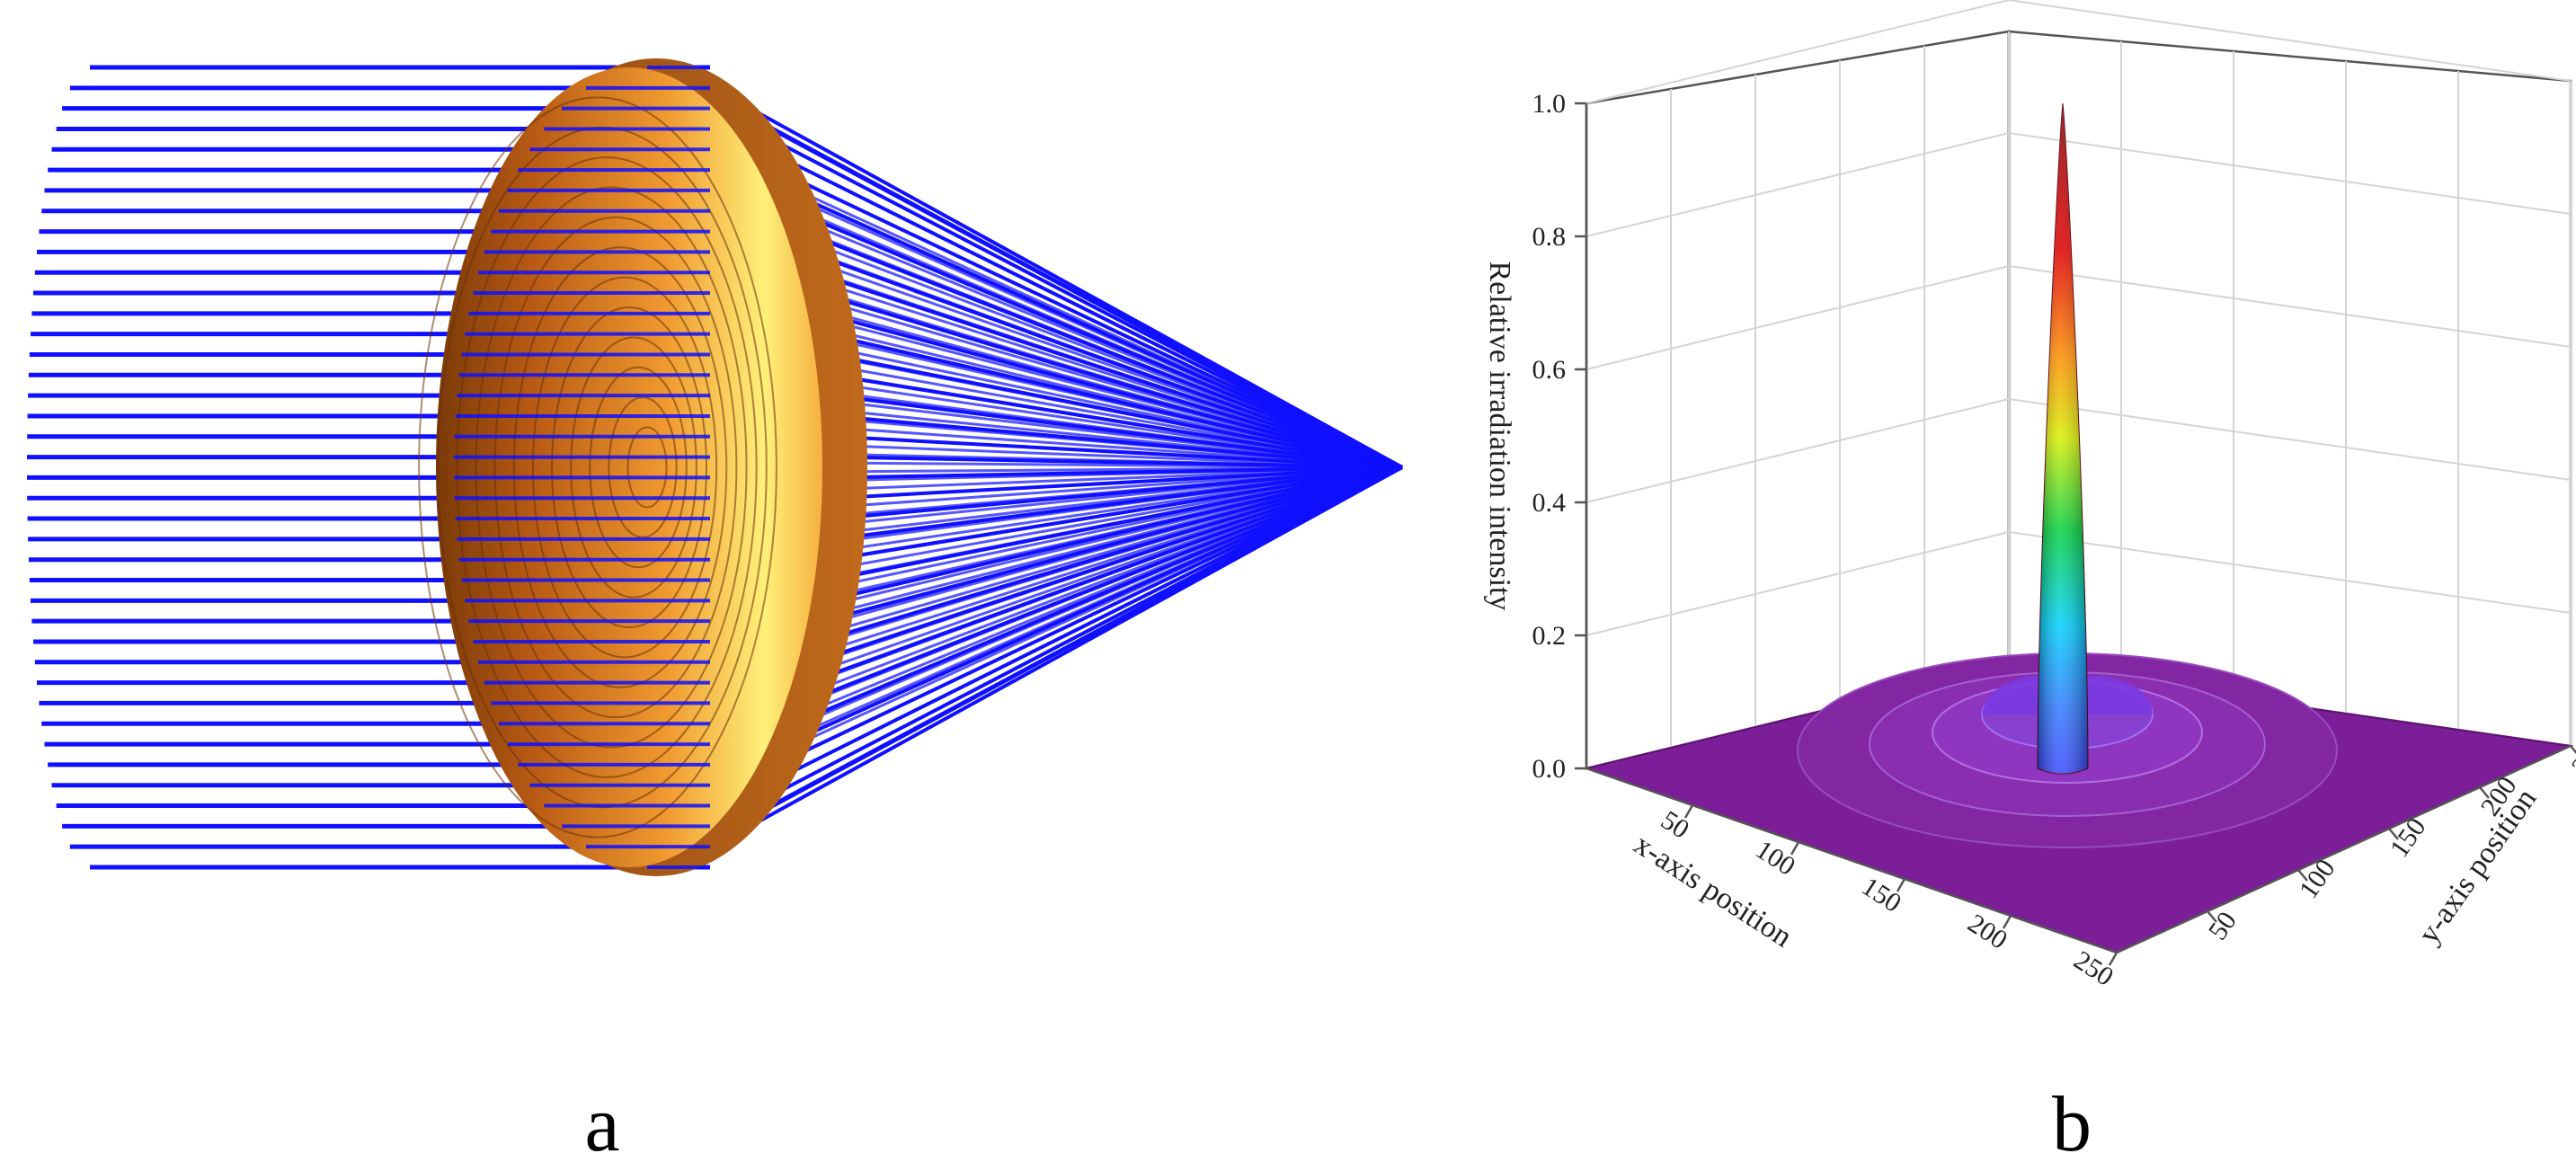 Image resolution: width=2576 pixels, height=1171 pixels. Describe the element at coordinates (2344, 849) in the screenshot. I see `y-axis-line` at that location.